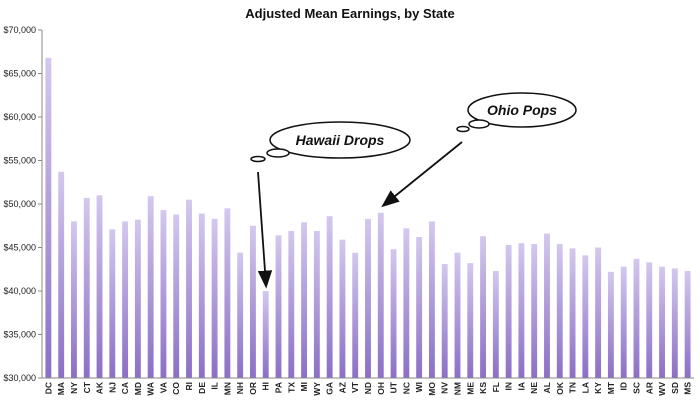 The width and height of the screenshot is (700, 400). Describe the element at coordinates (266, 386) in the screenshot. I see `x-tick-label-hi: HI` at that location.